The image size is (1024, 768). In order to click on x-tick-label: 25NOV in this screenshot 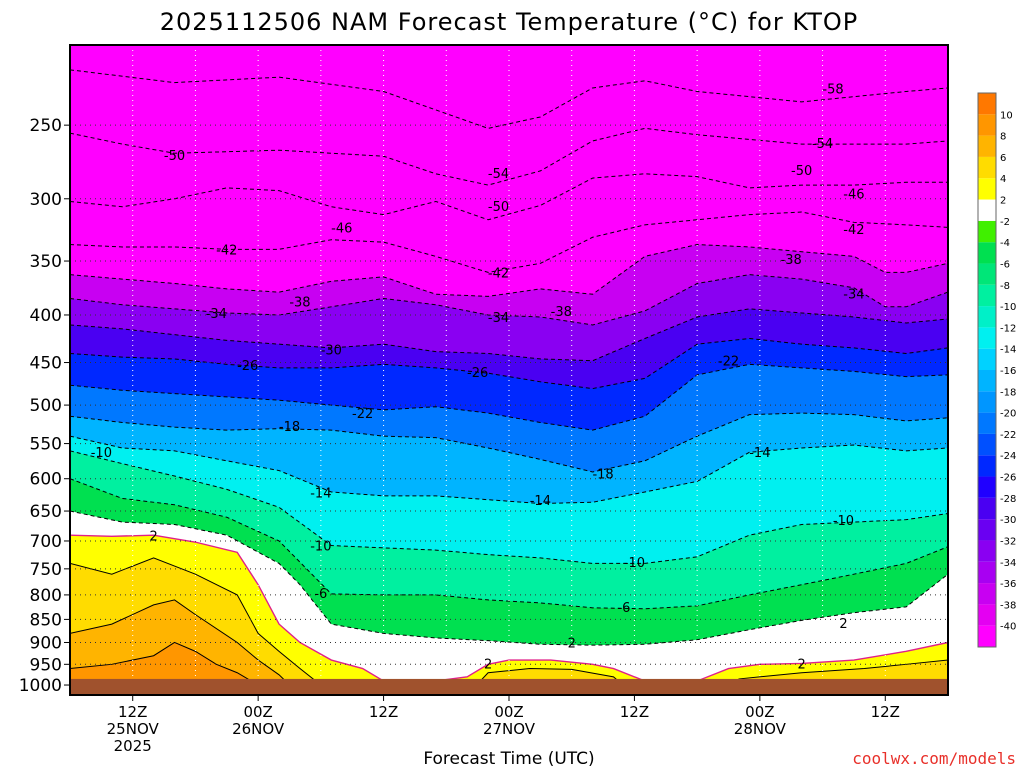, I will do `click(133, 729)`.